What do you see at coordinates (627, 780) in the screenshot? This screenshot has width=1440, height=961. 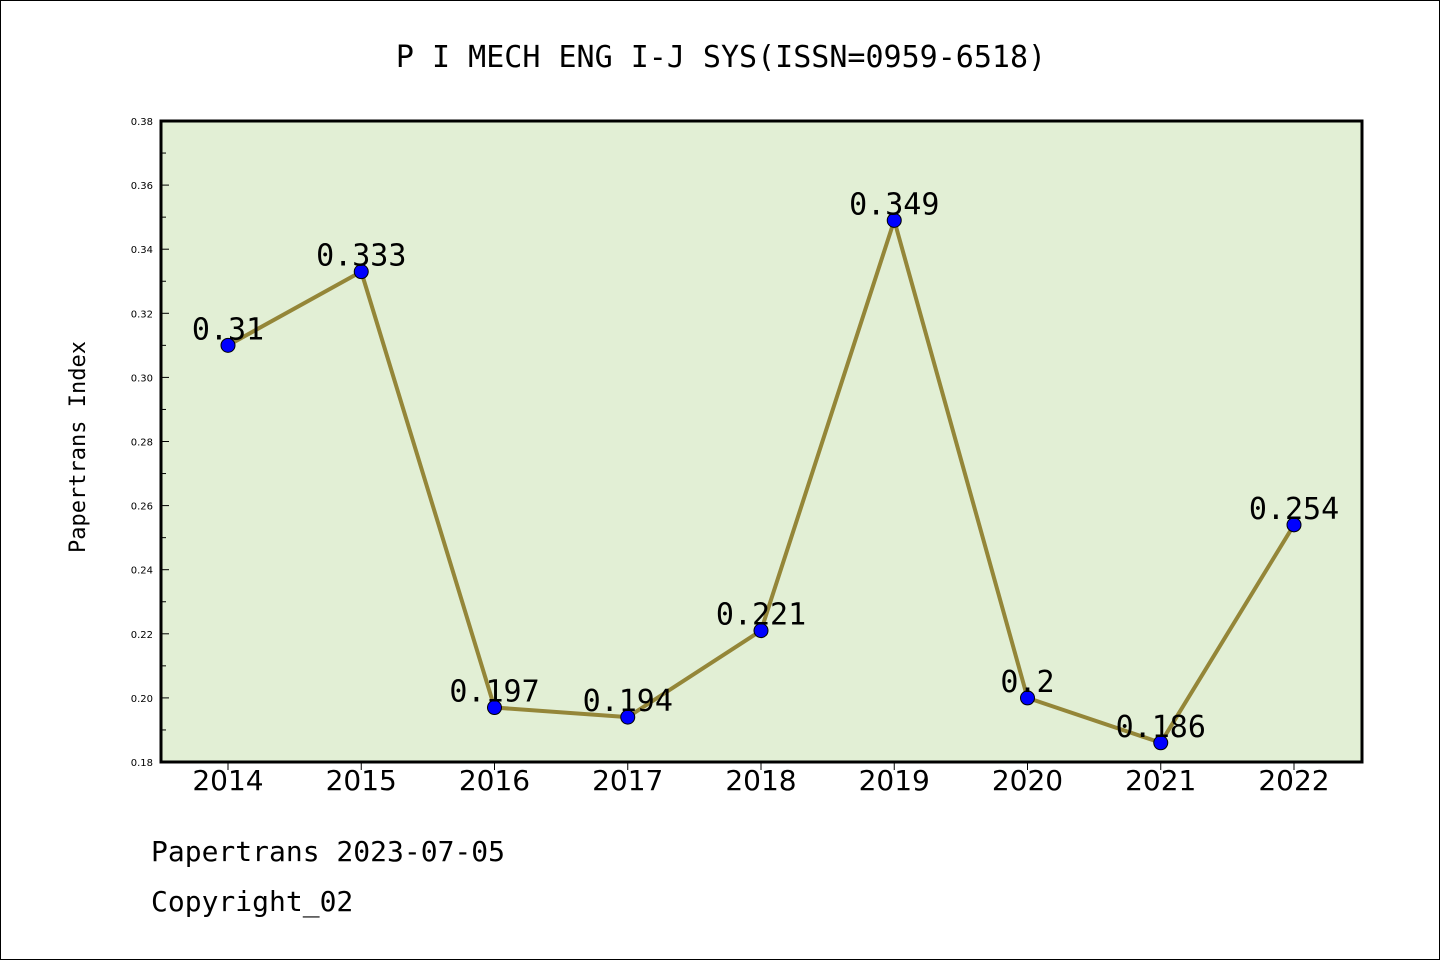 I see `x-tick-label: 2017` at bounding box center [627, 780].